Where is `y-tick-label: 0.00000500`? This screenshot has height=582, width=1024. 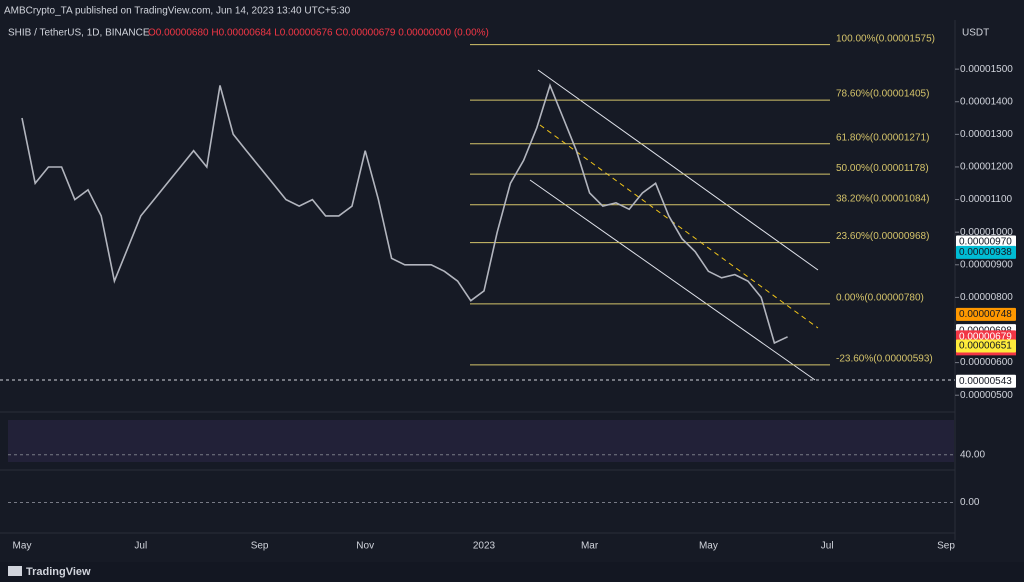 y-tick-label: 0.00000500 is located at coordinates (986, 395).